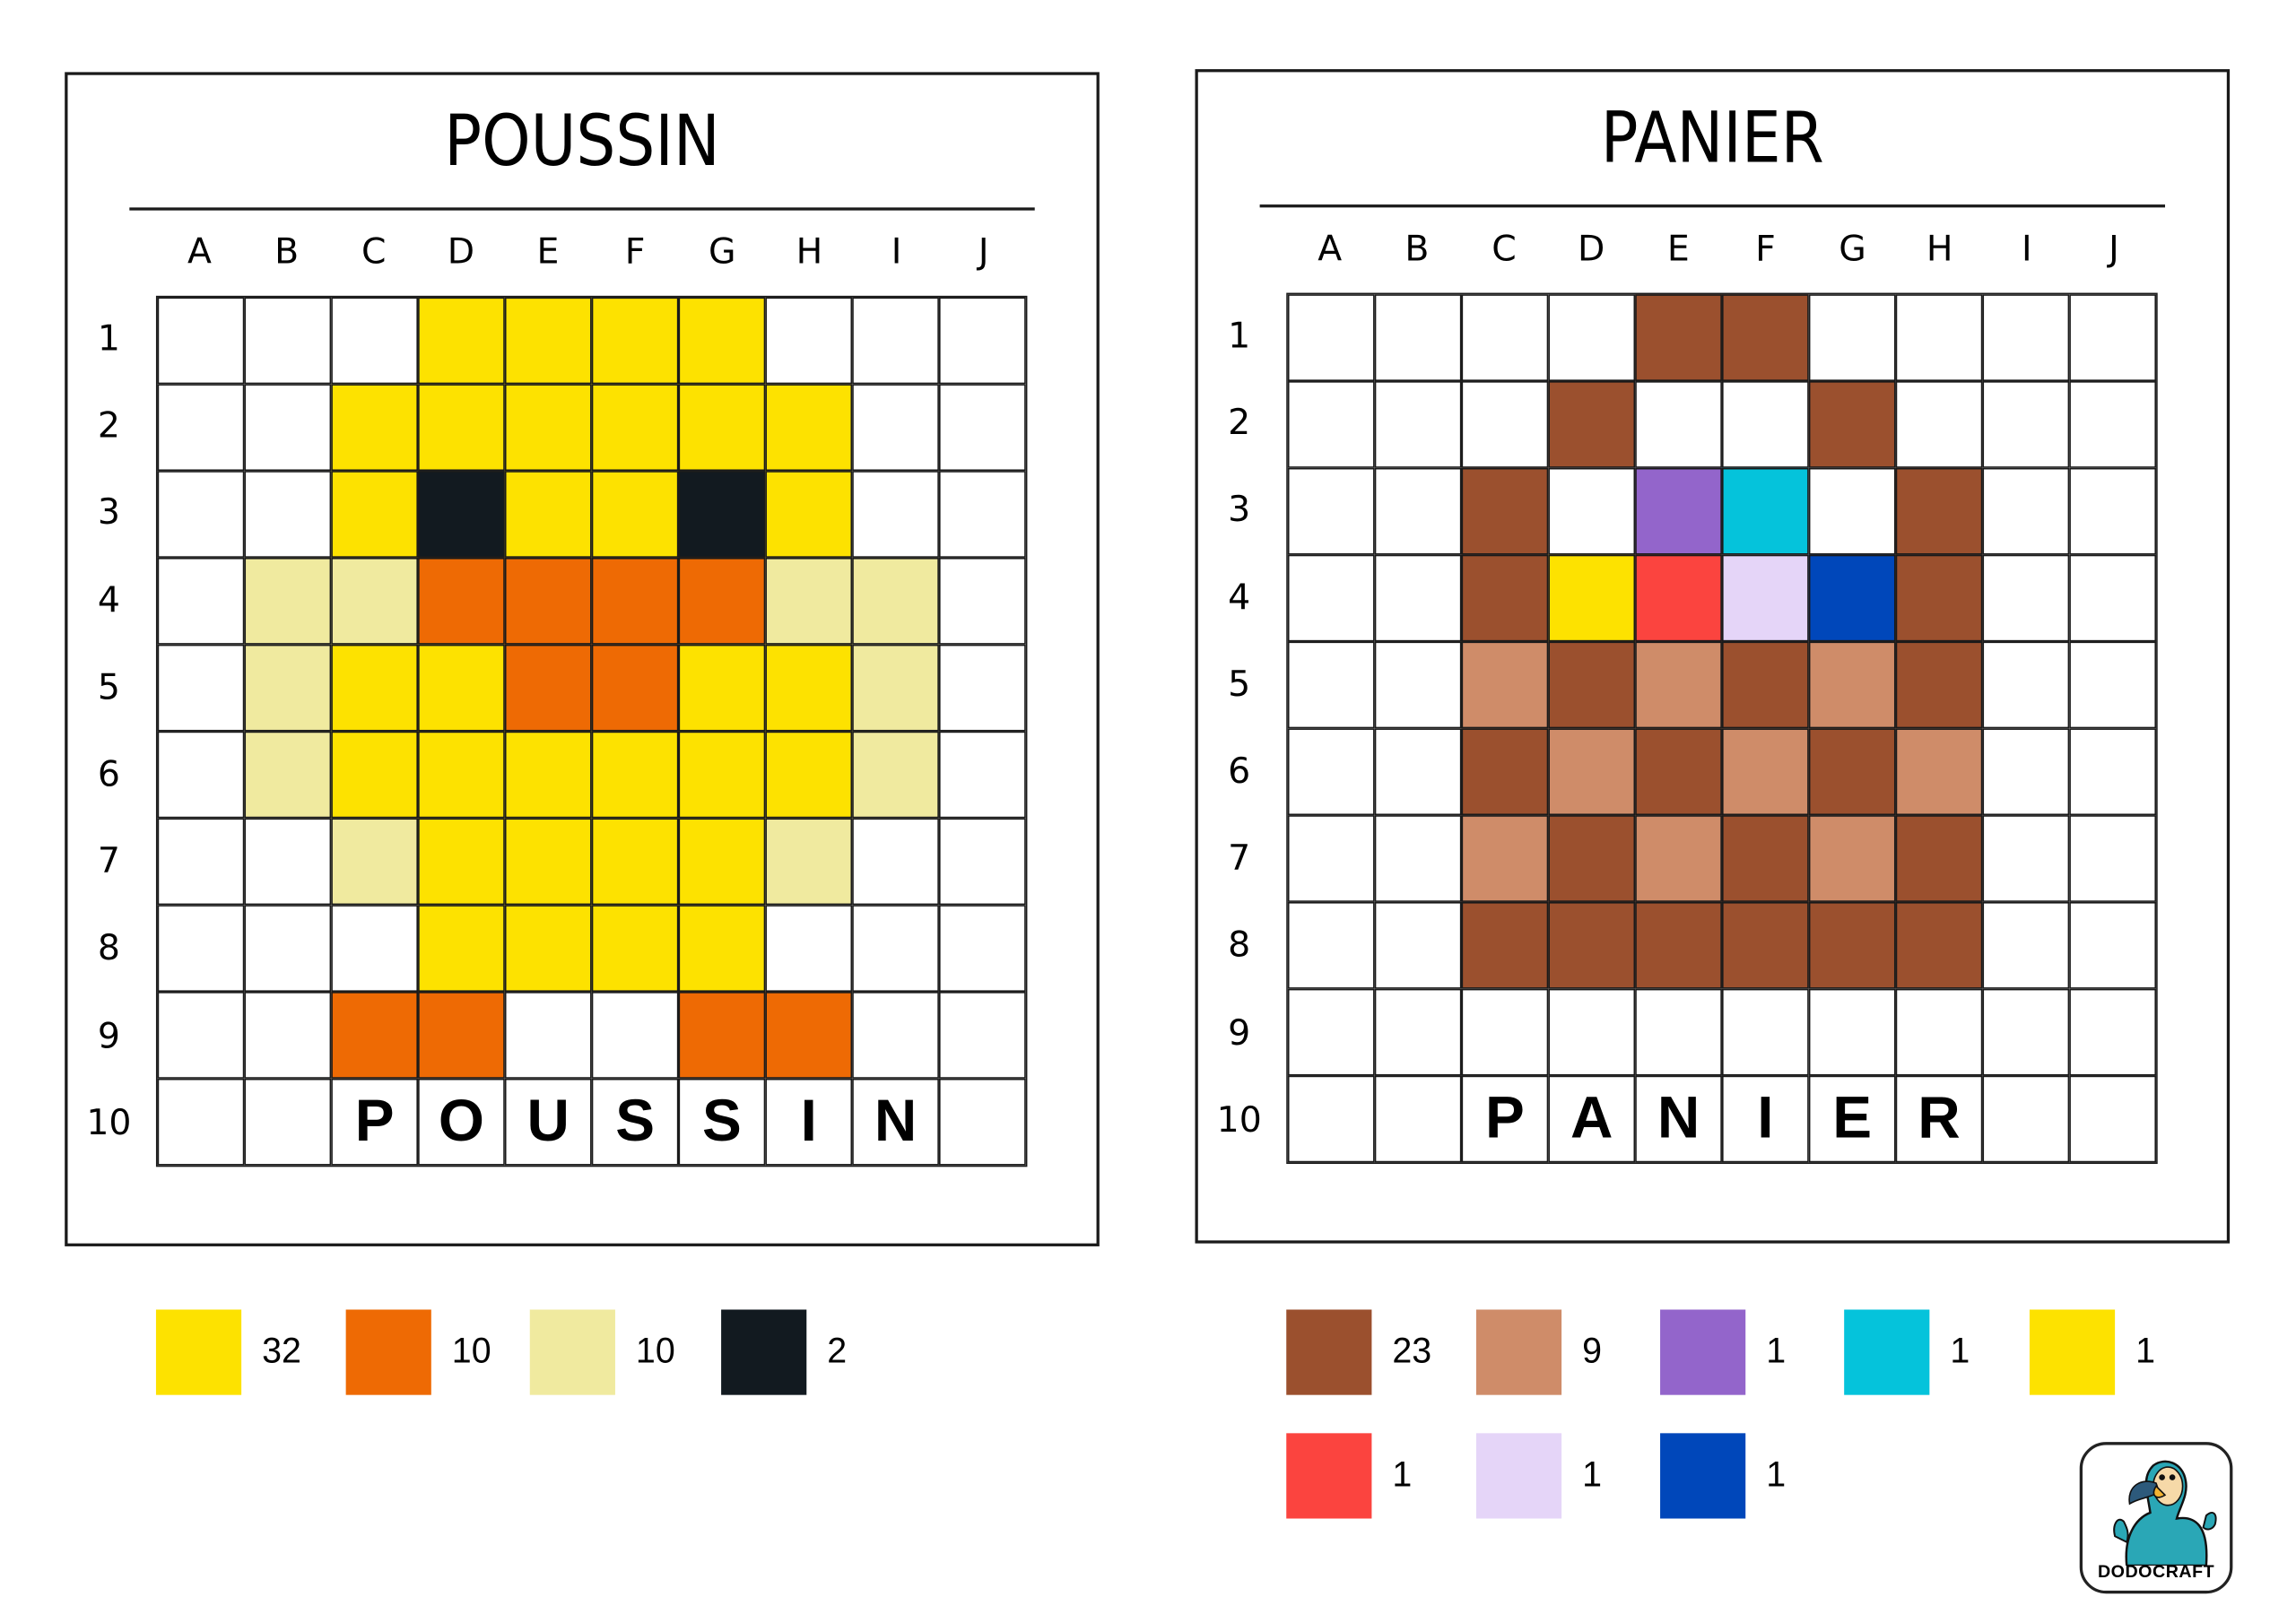  What do you see at coordinates (1239, 728) in the screenshot?
I see `row-labels: 1 2 3 4 5 6 7 8 9 10` at bounding box center [1239, 728].